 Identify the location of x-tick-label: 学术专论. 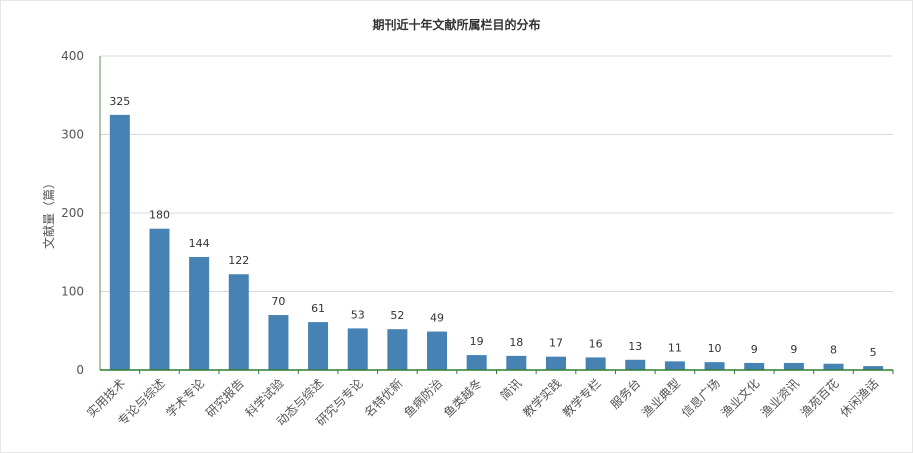
(185, 398).